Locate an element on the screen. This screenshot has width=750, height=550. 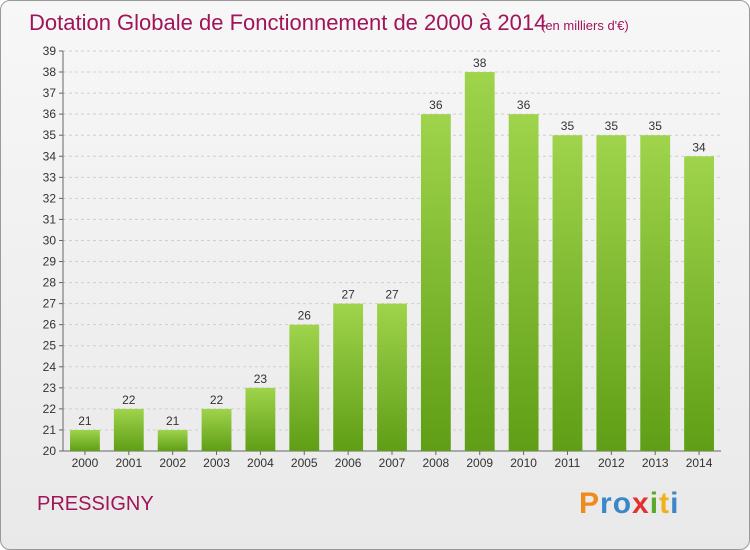
bar-2012 is located at coordinates (611, 293).